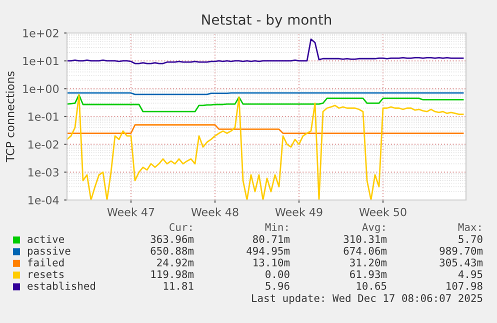 This screenshot has width=497, height=323. I want to click on x-tick-label: Week 47, so click(130, 212).